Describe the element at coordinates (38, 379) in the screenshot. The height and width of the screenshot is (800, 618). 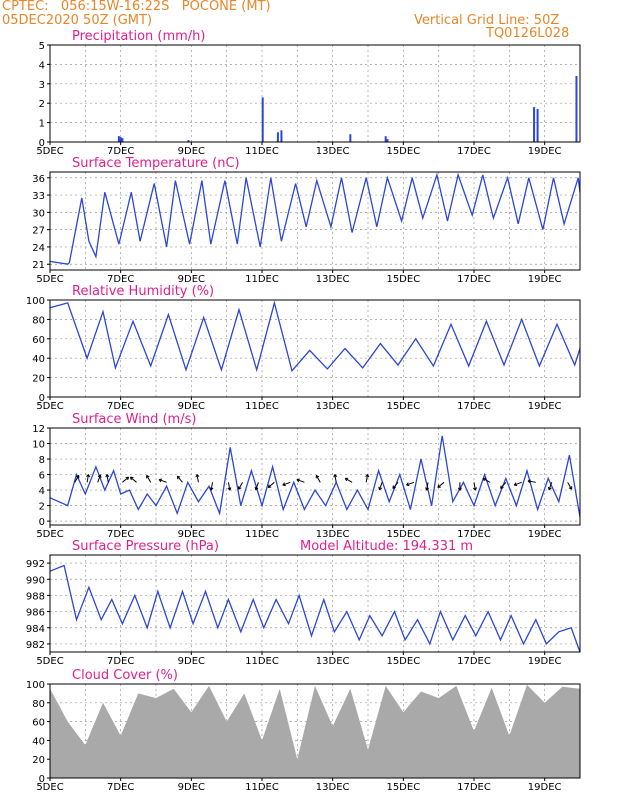
I see `y-tick-label: 20` at that location.